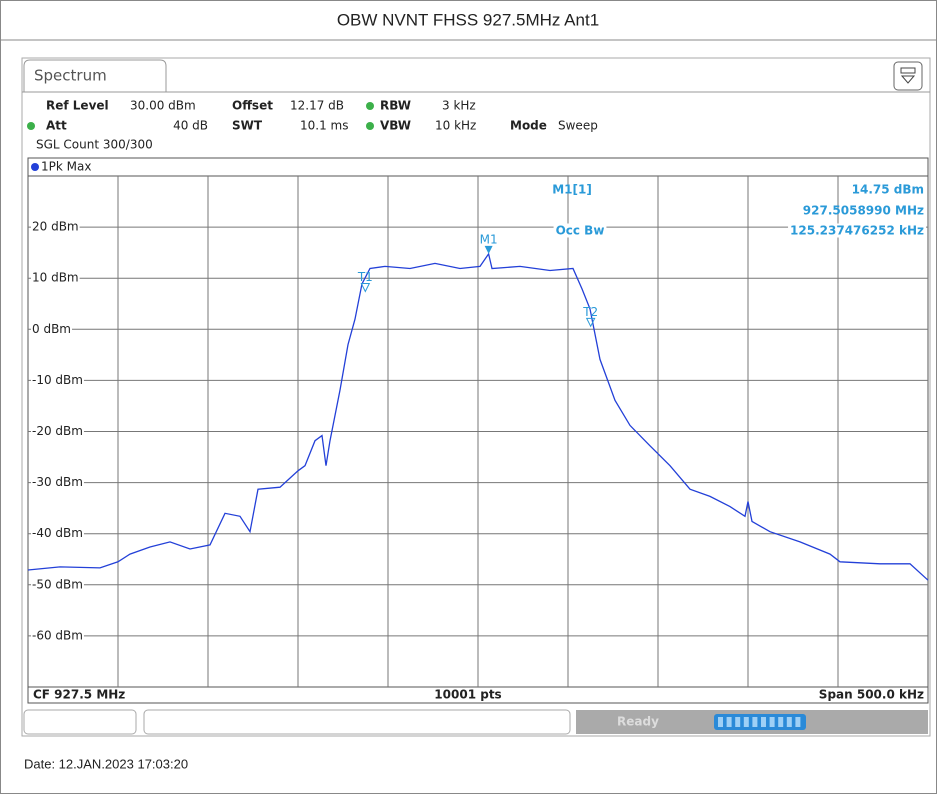  Describe the element at coordinates (395, 106) in the screenshot. I see `rbw-label: RBW` at that location.